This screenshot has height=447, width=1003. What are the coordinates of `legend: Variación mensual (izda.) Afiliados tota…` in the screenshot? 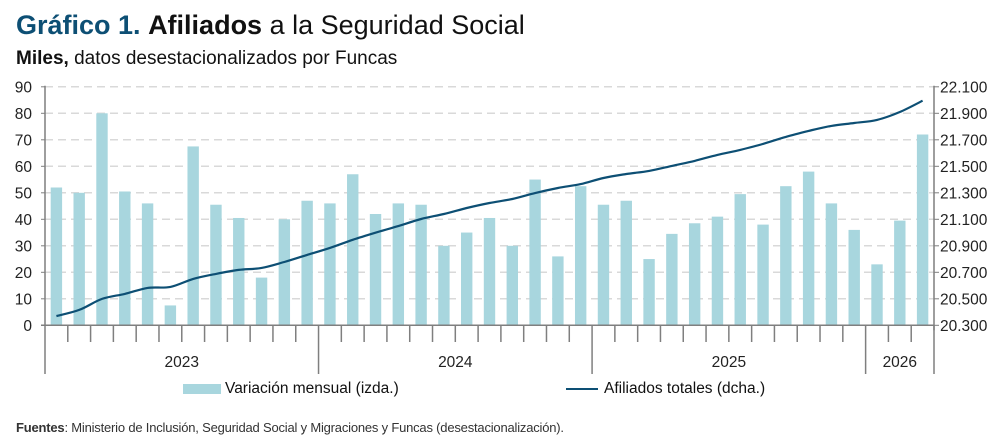 It's located at (501, 392).